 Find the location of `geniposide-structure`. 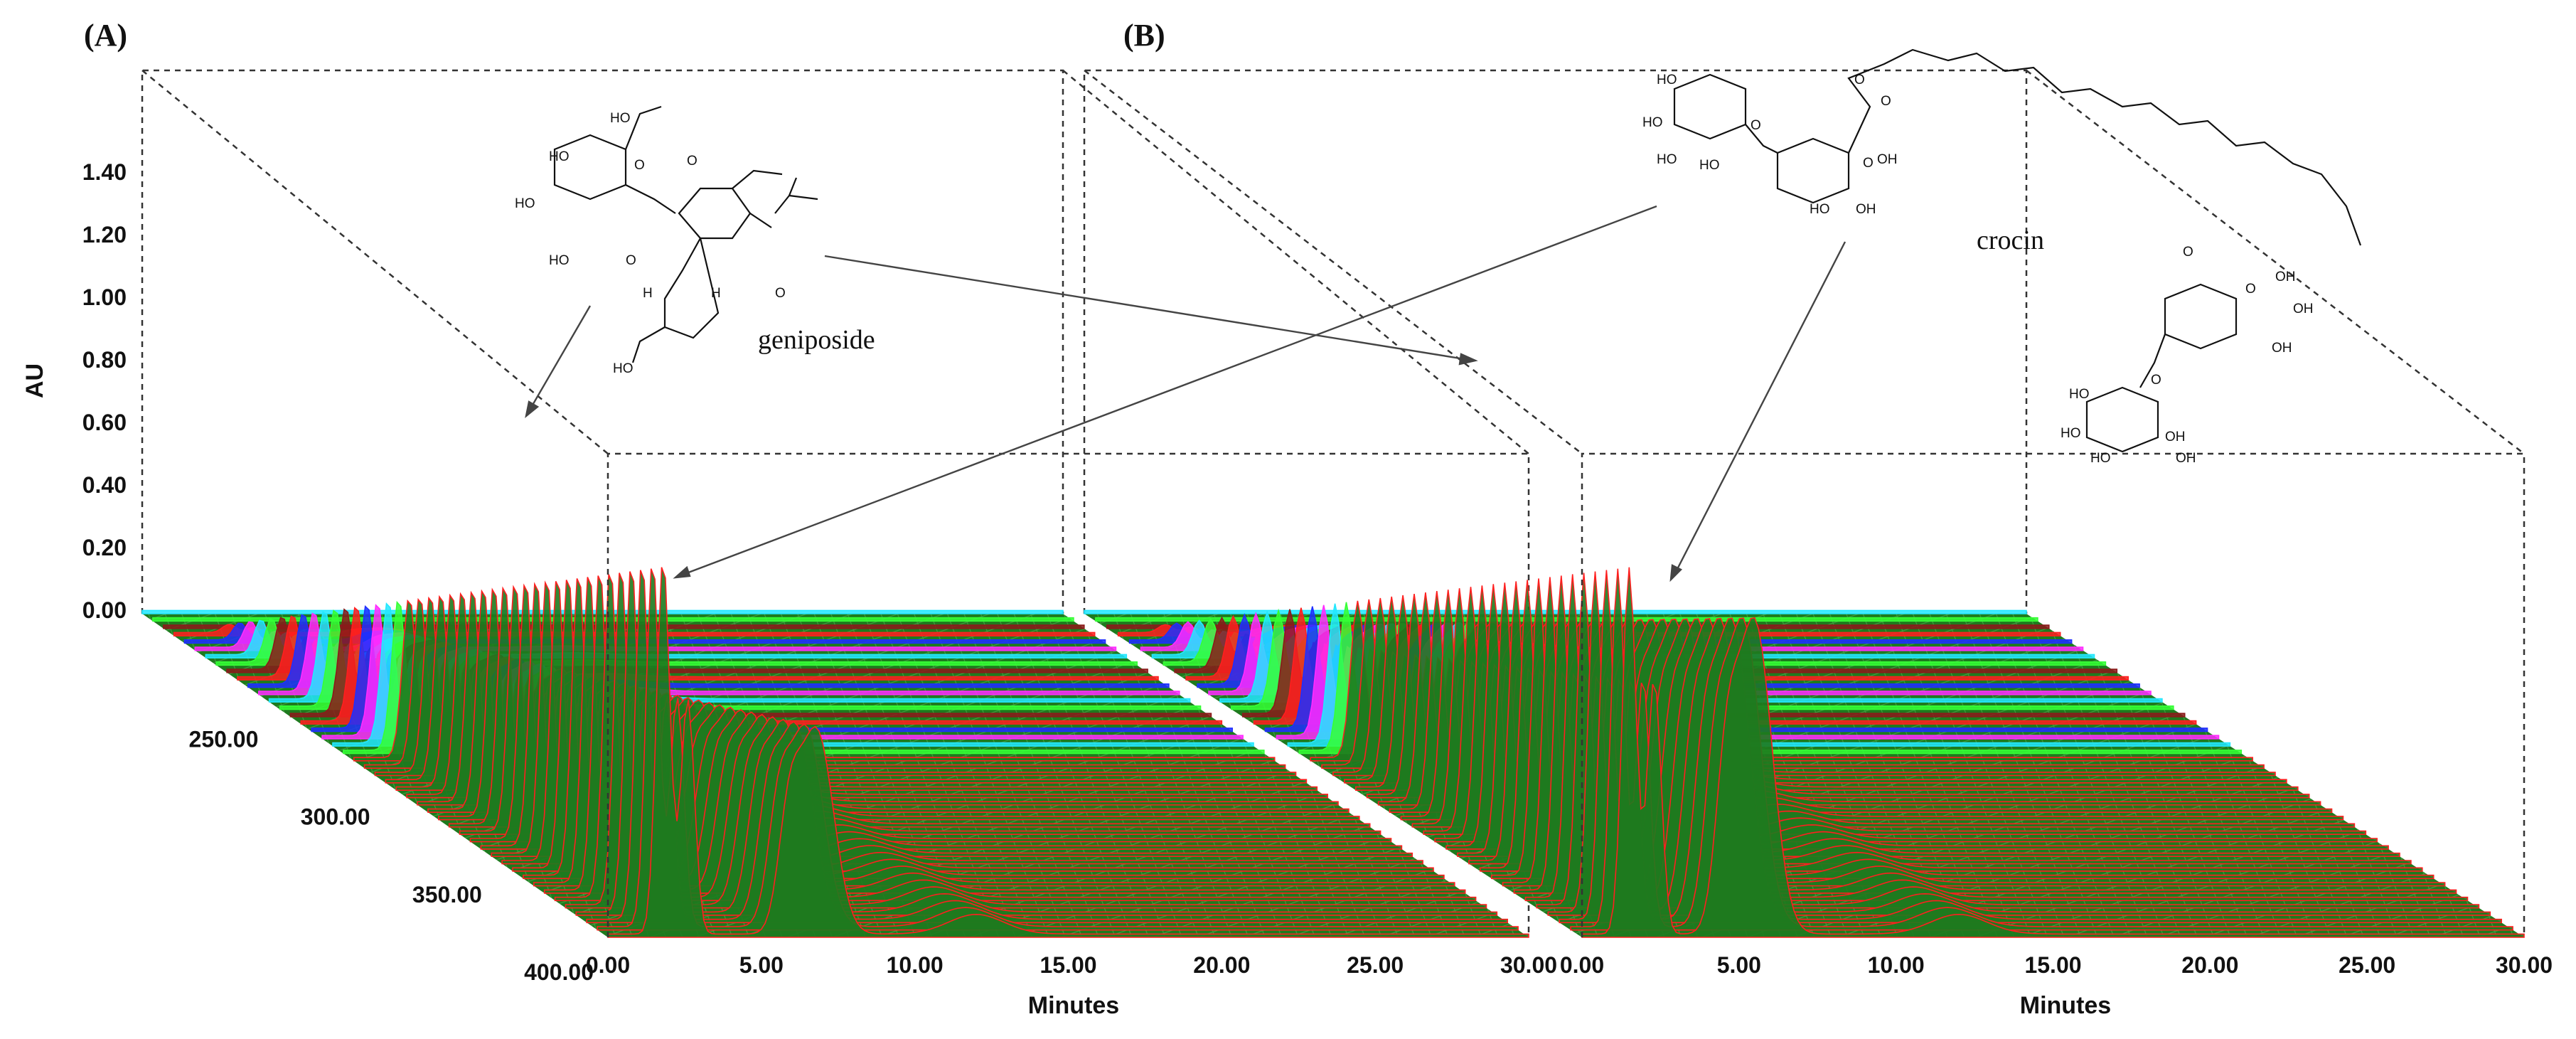

geniposide-structure is located at coordinates (686, 234).